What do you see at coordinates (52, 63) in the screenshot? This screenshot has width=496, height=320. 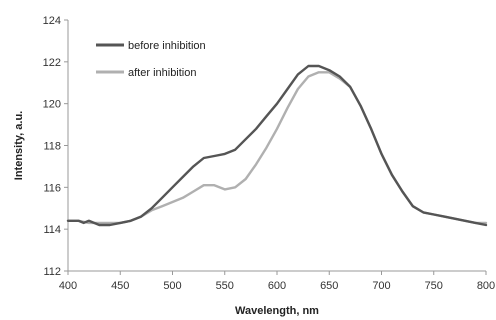 I see `y-tick-label: 122` at bounding box center [52, 63].